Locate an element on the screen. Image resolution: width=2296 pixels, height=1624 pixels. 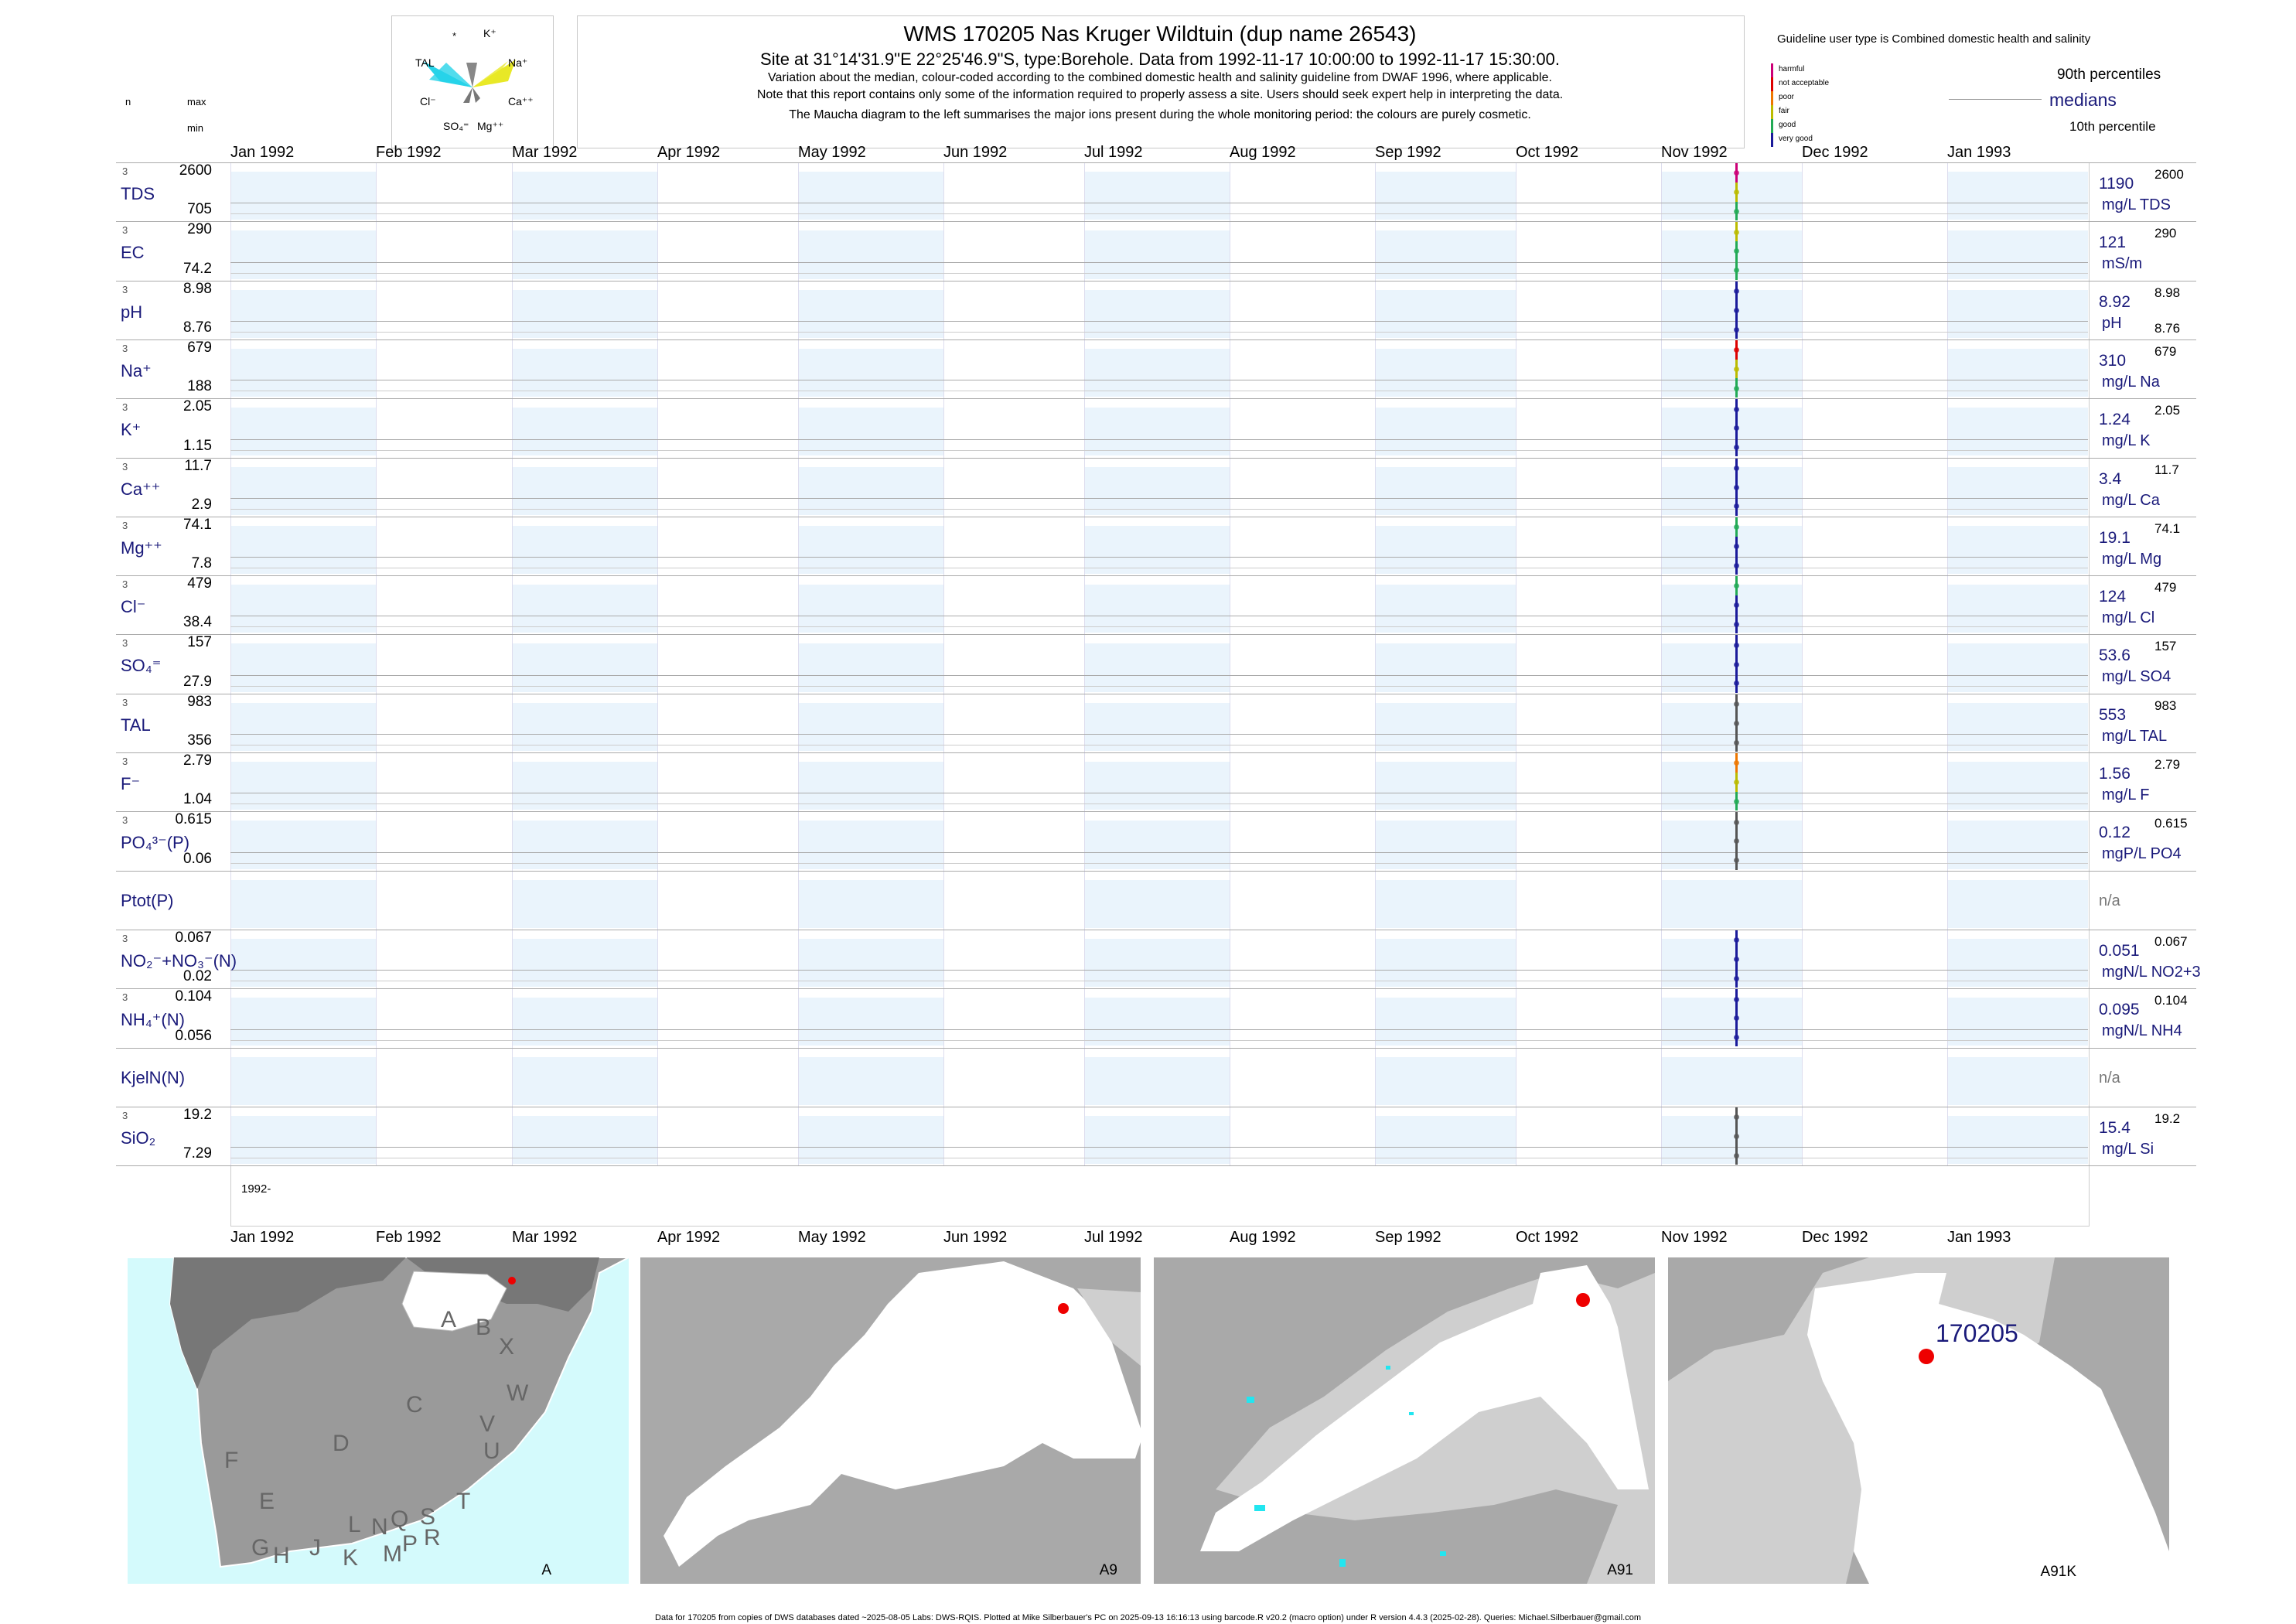
month-tick-top: Sep 1992 is located at coordinates (1408, 152).